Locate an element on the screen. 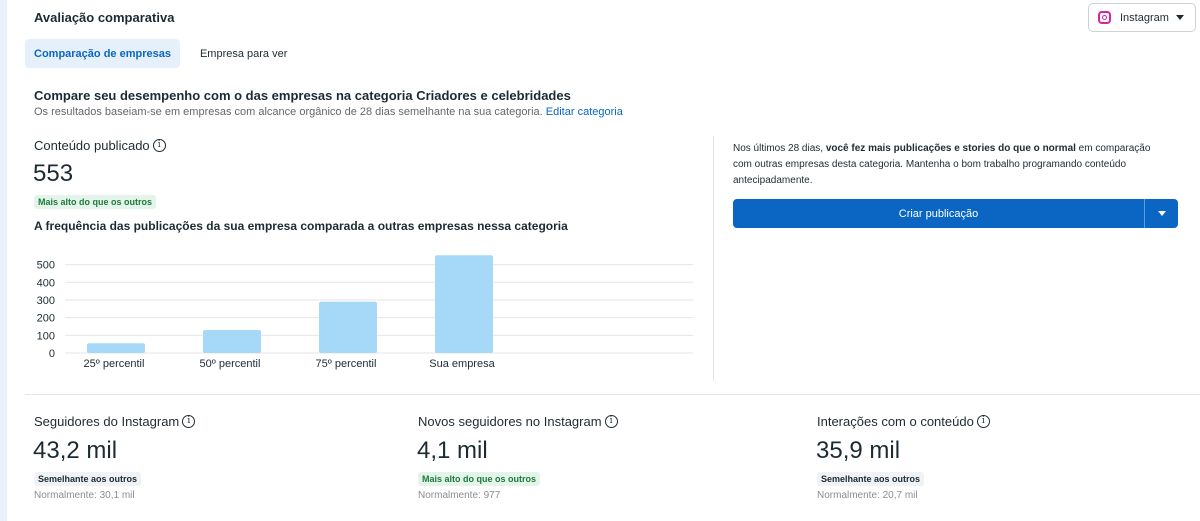  tab-company-to-watch: Empresa para ver is located at coordinates (243, 53).